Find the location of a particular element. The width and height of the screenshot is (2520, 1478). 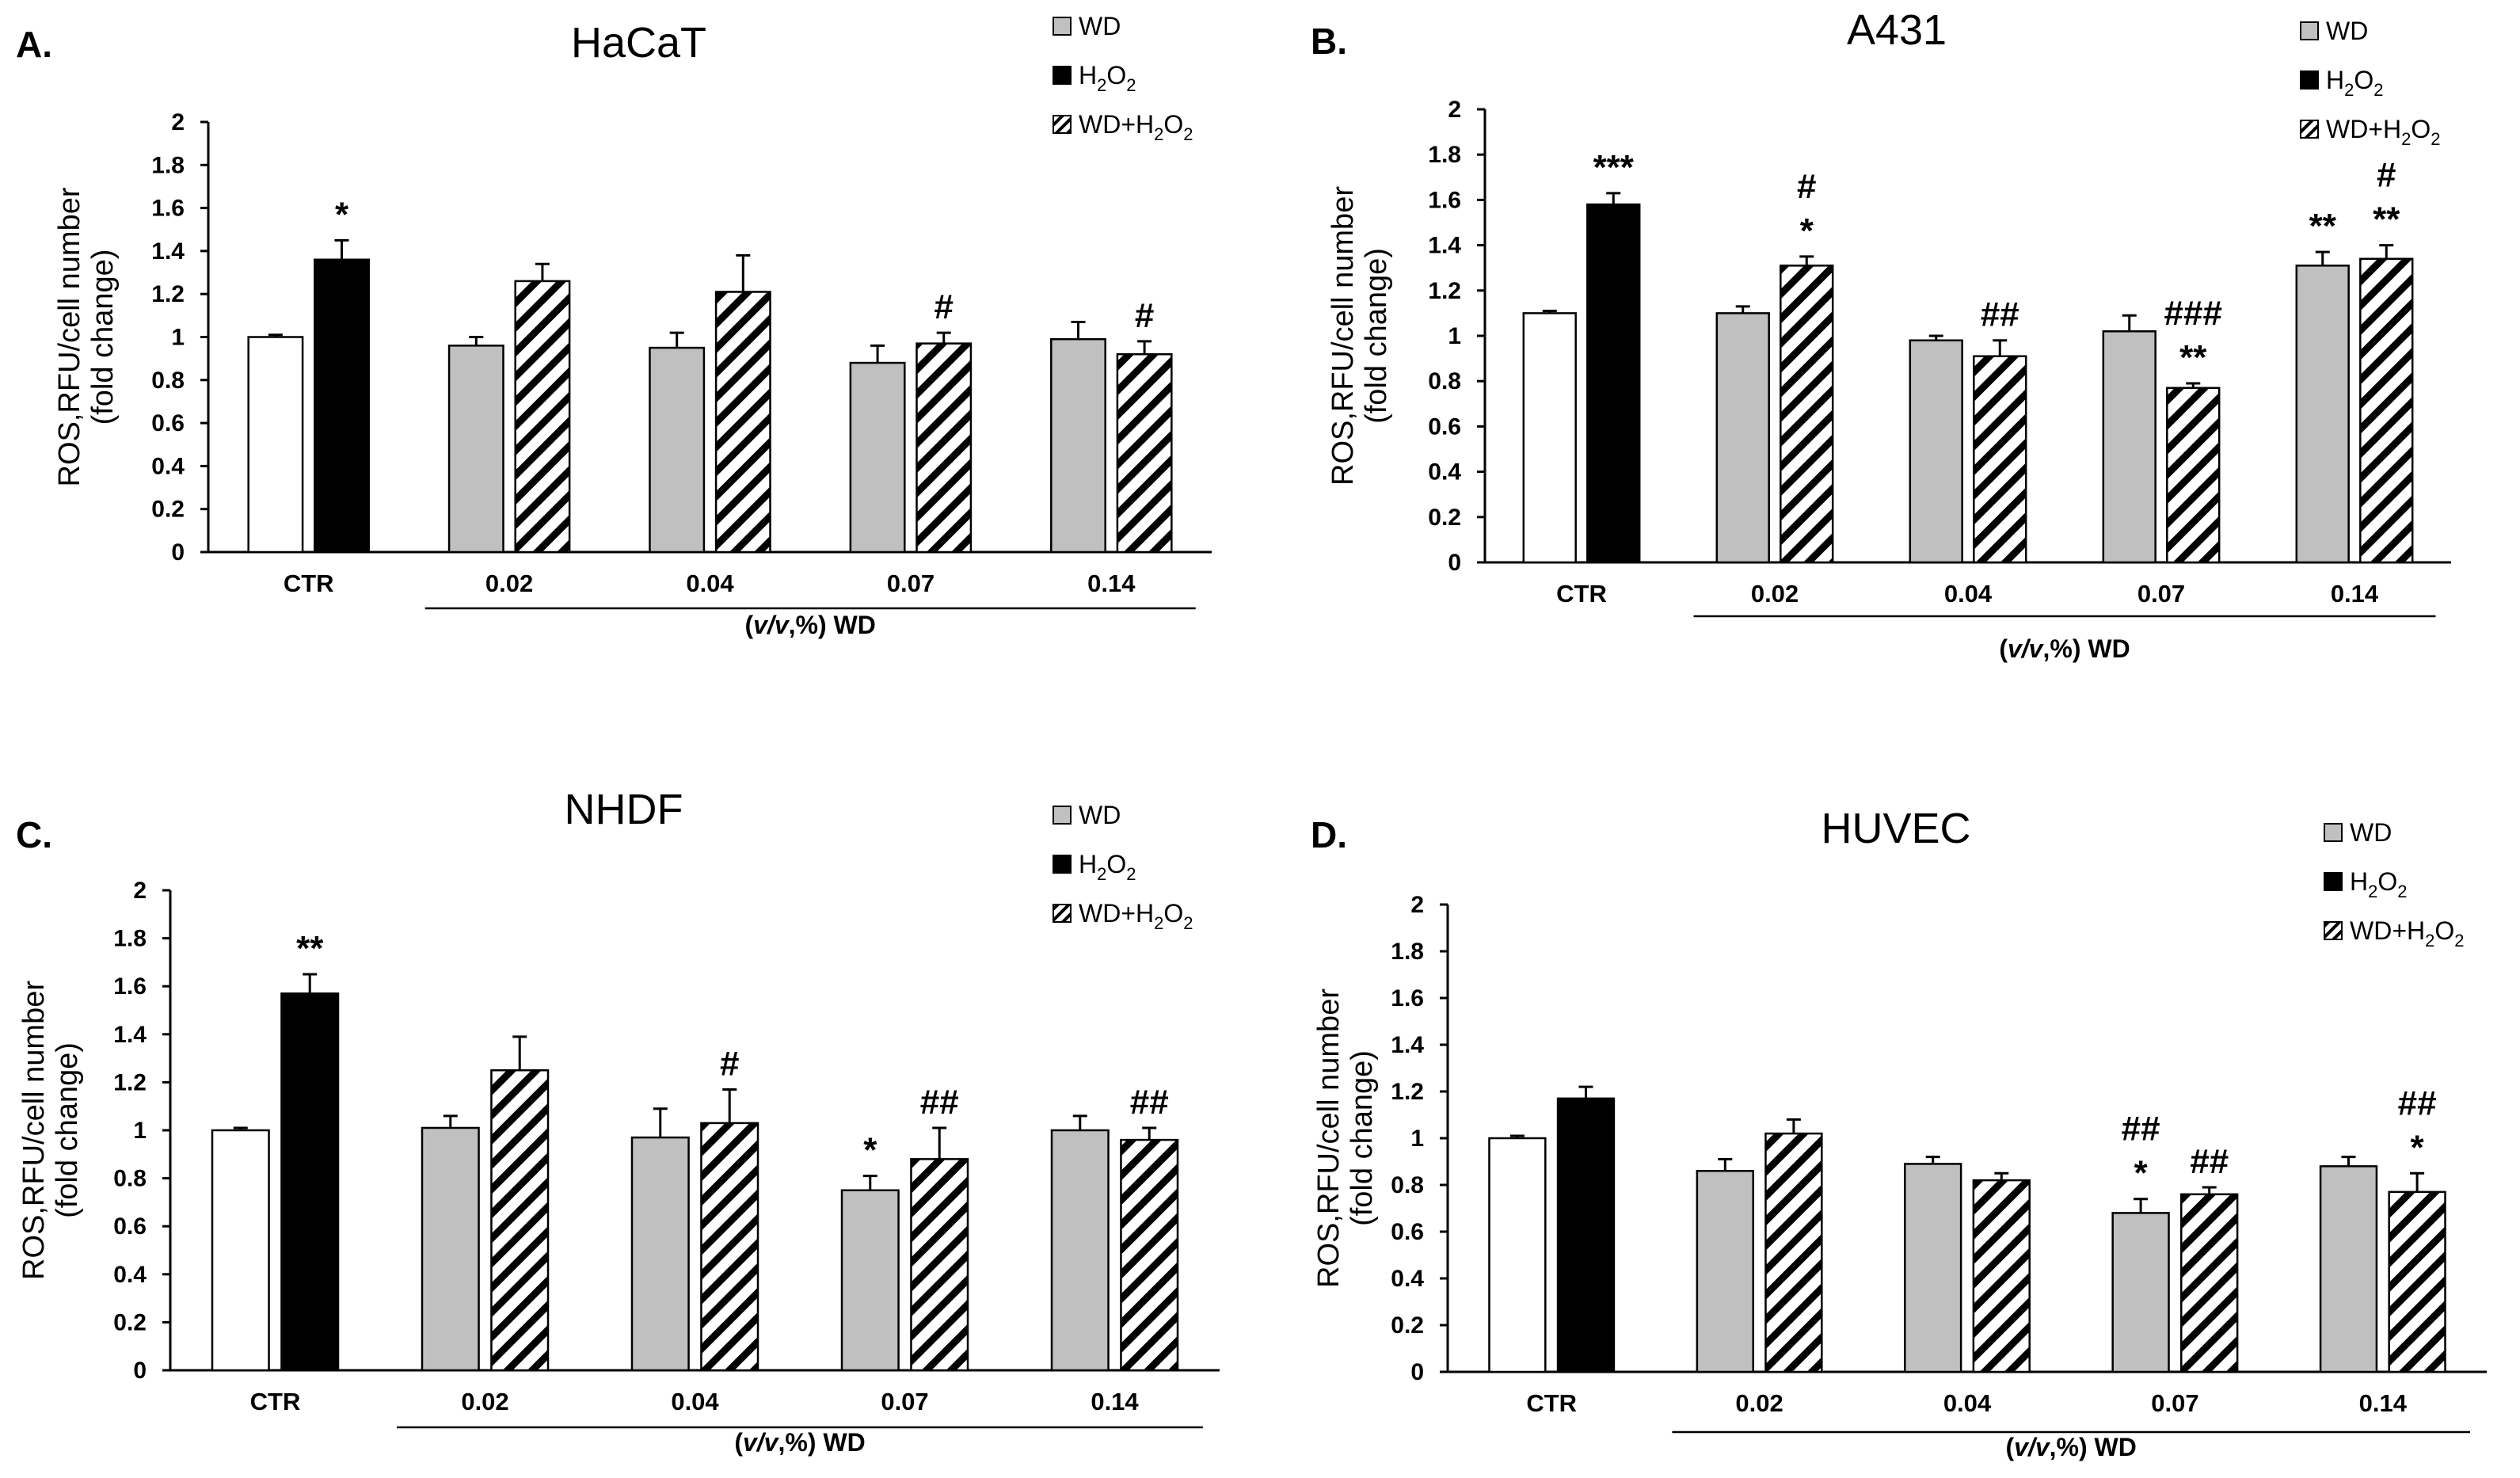

bar-group-0.07: ** ### is located at coordinates (2162, 429).